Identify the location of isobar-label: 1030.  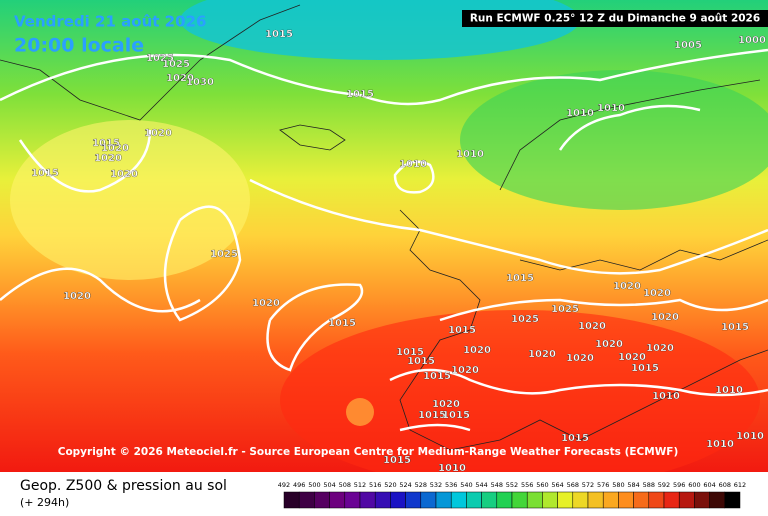
(200, 82).